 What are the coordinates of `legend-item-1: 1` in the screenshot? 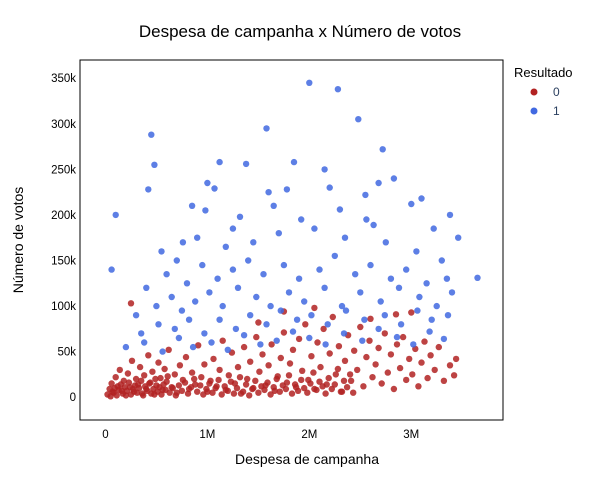 It's located at (545, 111).